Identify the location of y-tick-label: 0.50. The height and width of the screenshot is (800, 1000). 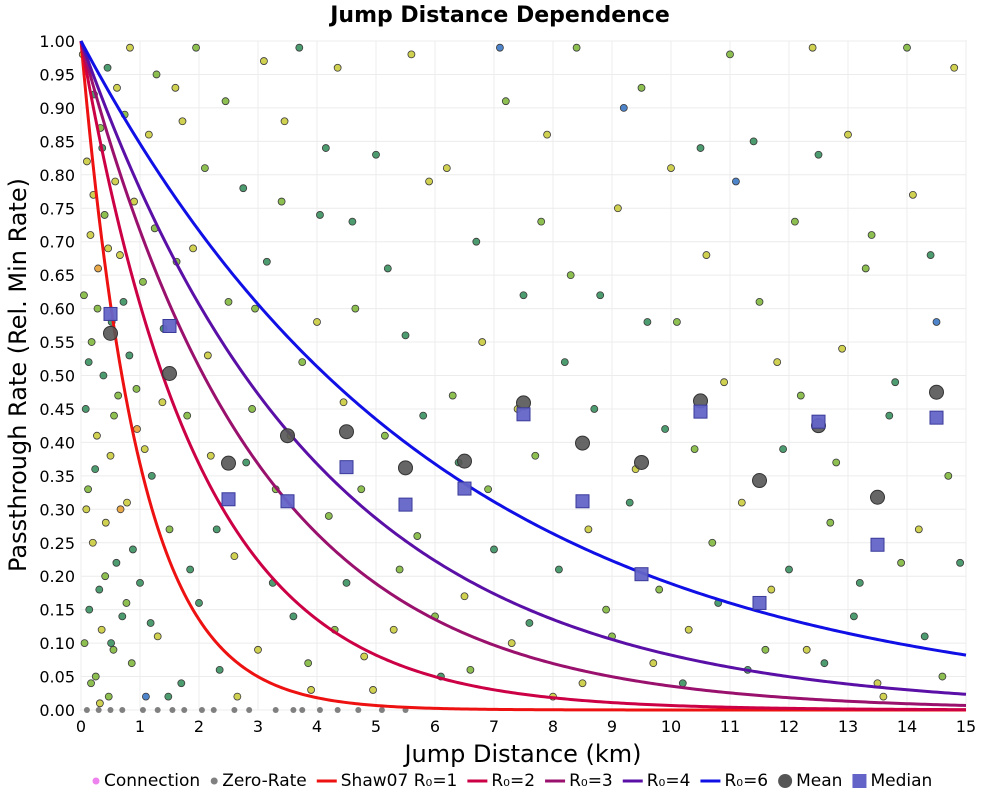
(57, 376).